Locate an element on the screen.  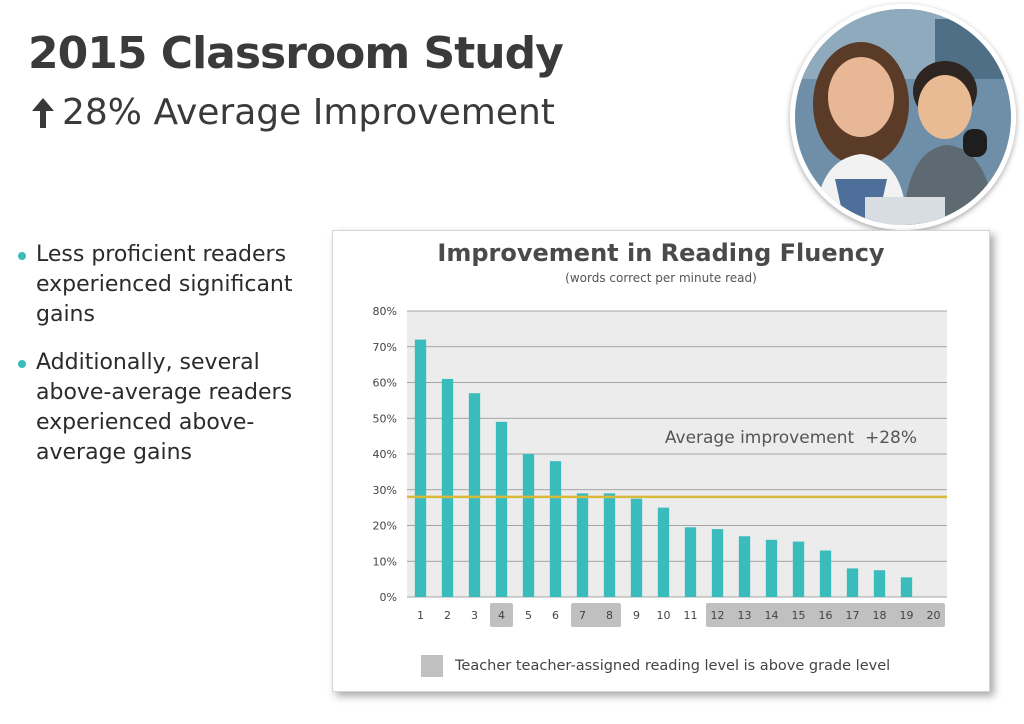
x-tick-label: 1 is located at coordinates (420, 615).